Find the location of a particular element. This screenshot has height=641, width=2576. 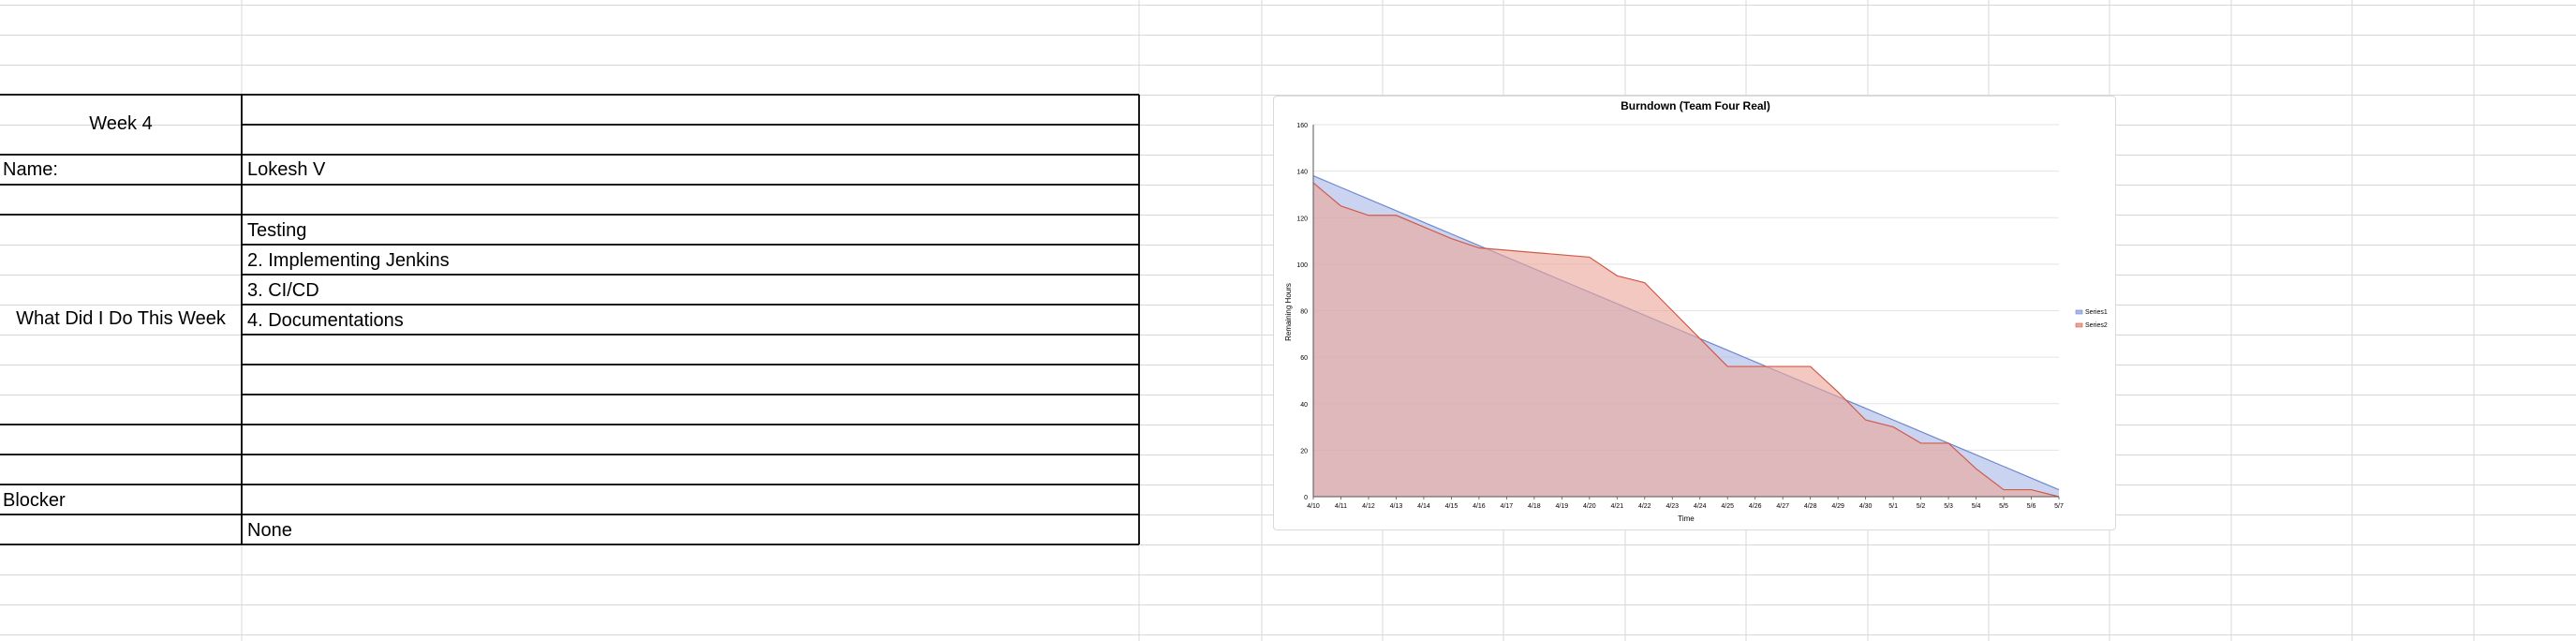

x-tick-label: 5/2 is located at coordinates (1922, 507).